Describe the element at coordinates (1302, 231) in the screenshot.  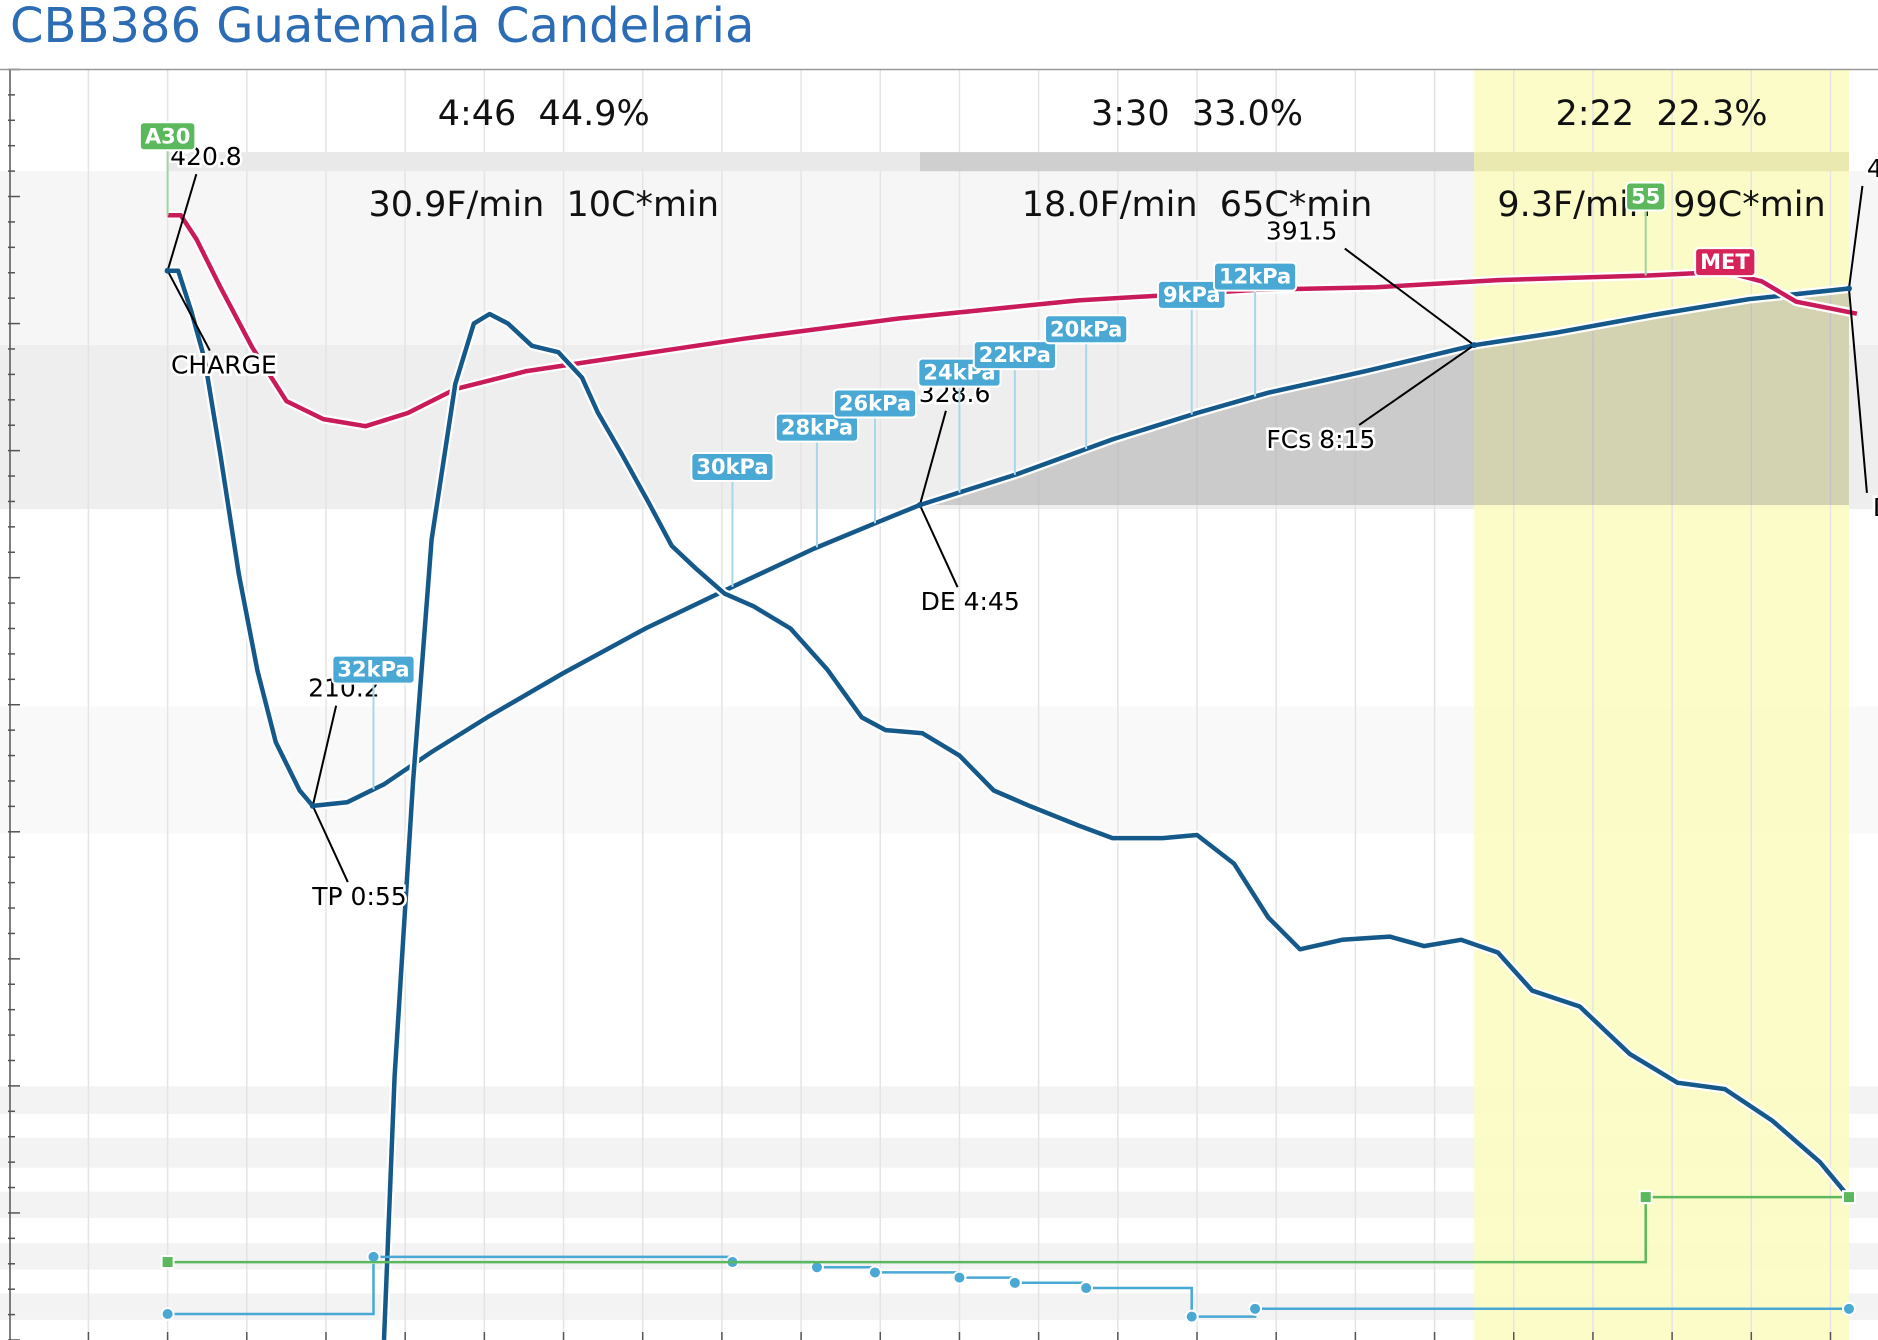
I see `annotation-value: 391.5` at that location.